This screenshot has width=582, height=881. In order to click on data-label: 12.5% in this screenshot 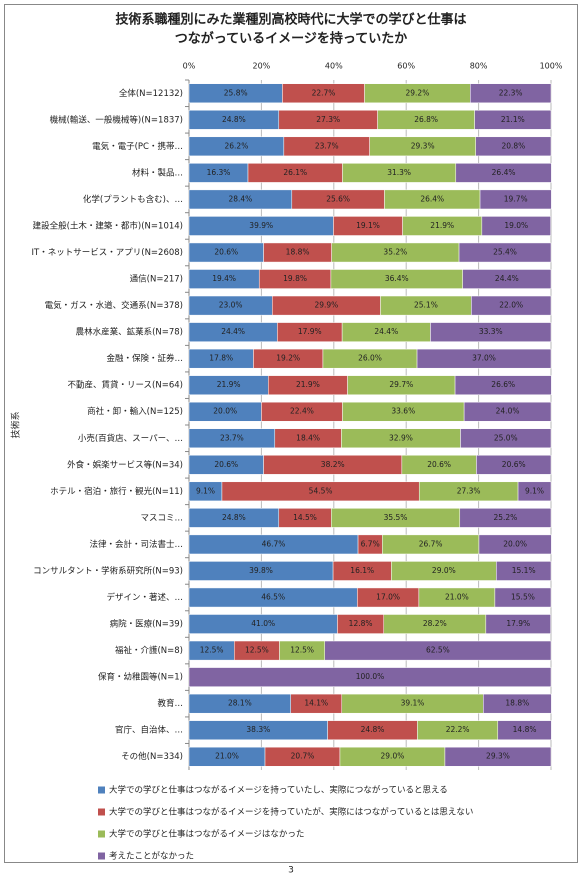, I will do `click(212, 650)`.